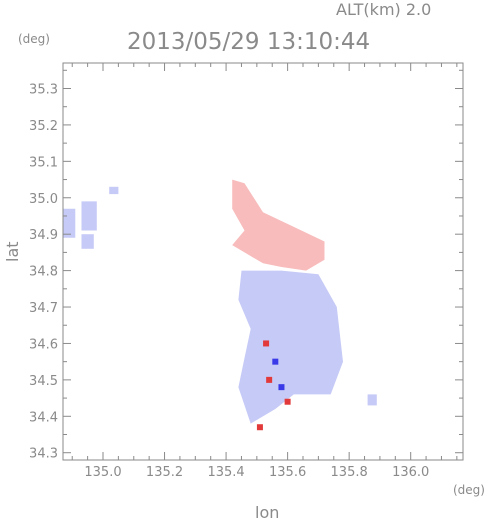  Describe the element at coordinates (287, 472) in the screenshot. I see `x-tick-label-3: 135.6` at that location.